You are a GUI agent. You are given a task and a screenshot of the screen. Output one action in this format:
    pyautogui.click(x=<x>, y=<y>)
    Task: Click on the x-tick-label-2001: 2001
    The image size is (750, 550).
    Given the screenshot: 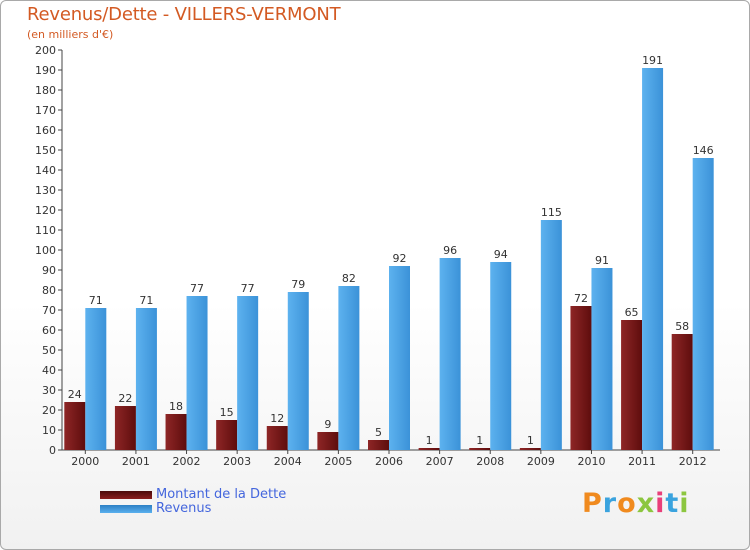 What is the action you would take?
    pyautogui.click(x=136, y=461)
    